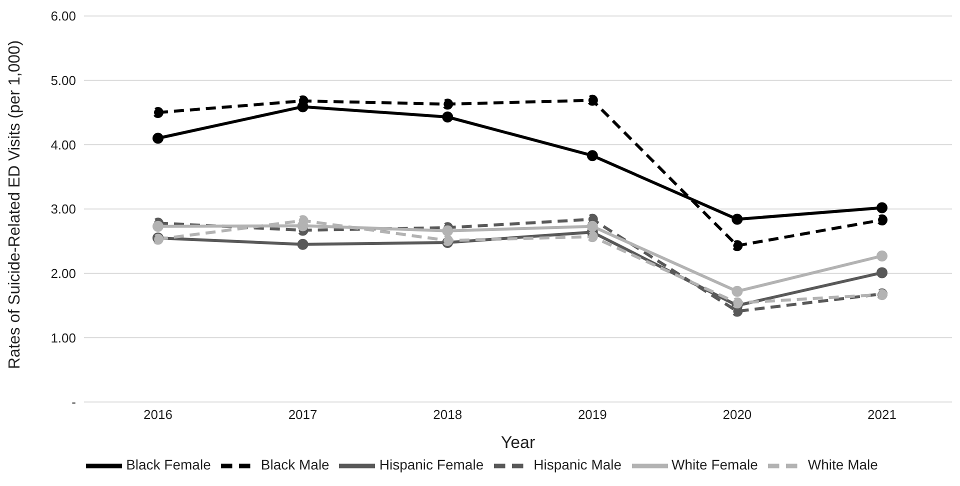 The height and width of the screenshot is (486, 960). I want to click on legend-label: Black Female, so click(168, 464).